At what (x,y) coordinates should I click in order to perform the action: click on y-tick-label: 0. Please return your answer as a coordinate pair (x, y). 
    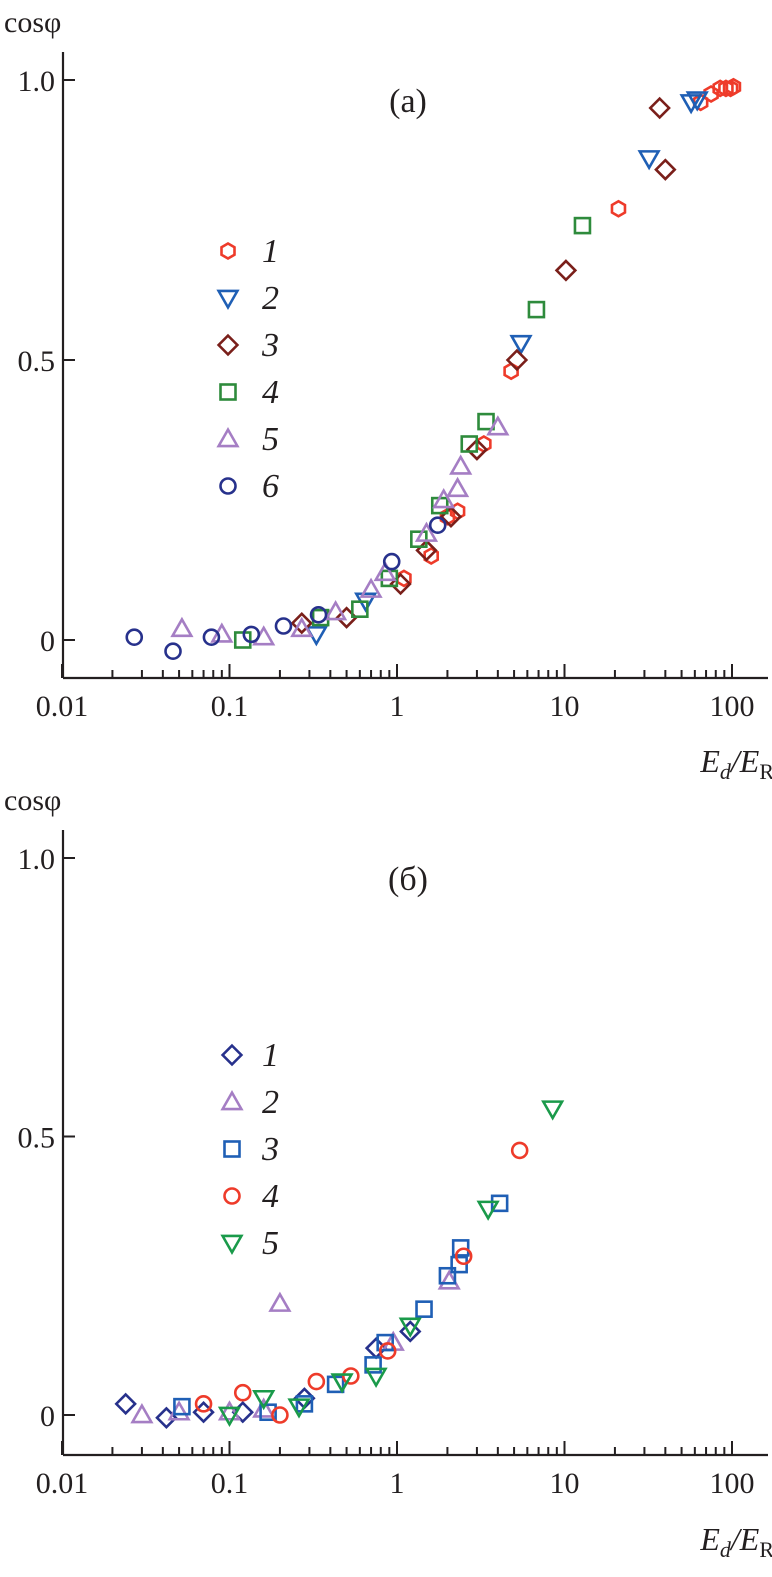
    Looking at the image, I should click on (47, 1416).